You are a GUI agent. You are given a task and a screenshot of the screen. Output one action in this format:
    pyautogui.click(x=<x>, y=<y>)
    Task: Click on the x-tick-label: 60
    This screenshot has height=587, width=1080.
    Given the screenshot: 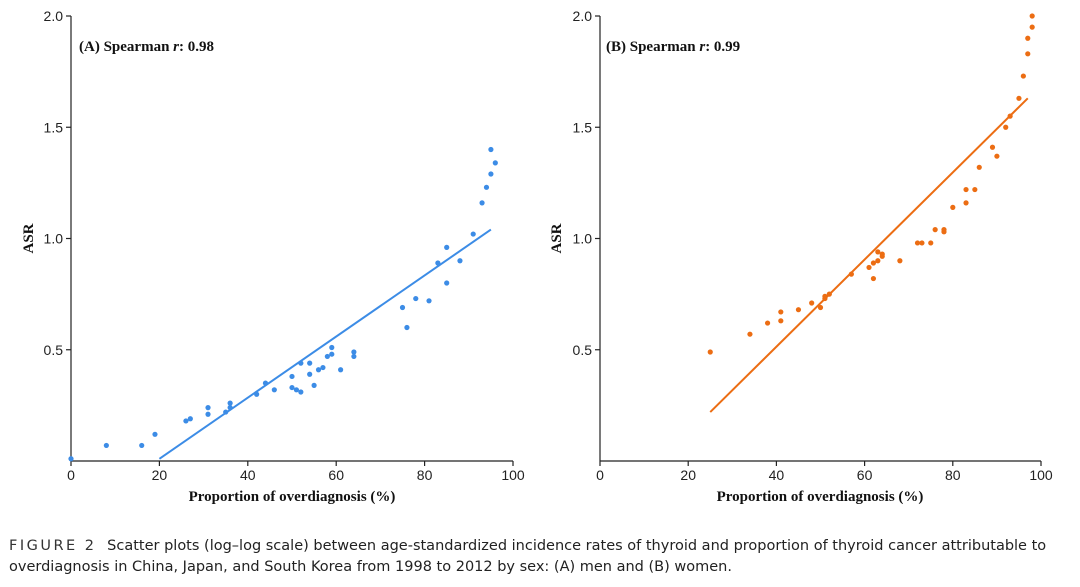 What is the action you would take?
    pyautogui.click(x=865, y=475)
    